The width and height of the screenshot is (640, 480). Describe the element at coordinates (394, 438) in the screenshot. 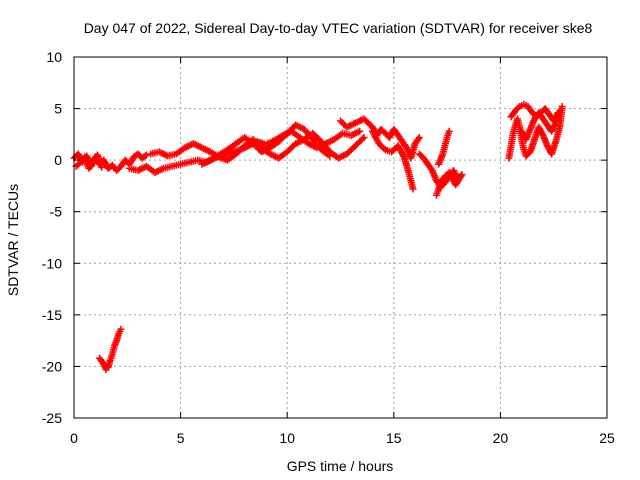

I see `x-tick-label: 15` at that location.